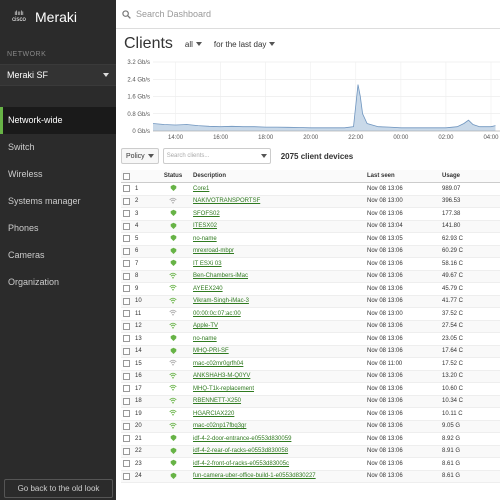  What do you see at coordinates (21, 147) in the screenshot?
I see `sidebar-item-switch: Switch` at bounding box center [21, 147].